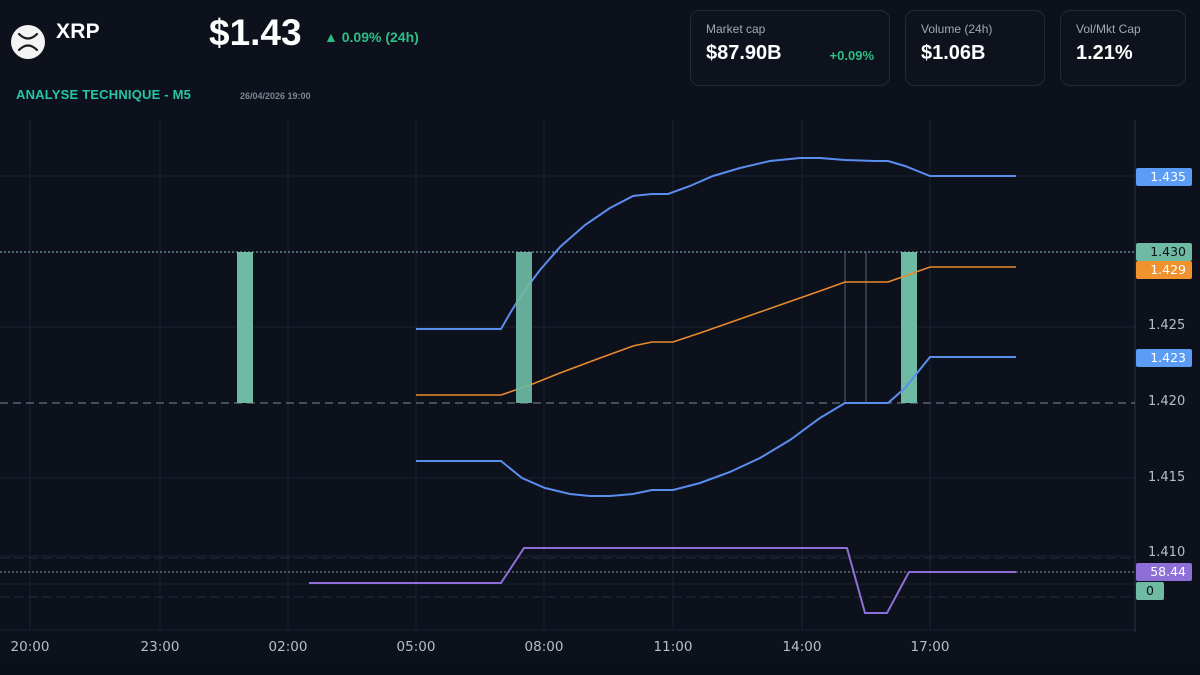 The width and height of the screenshot is (1200, 675). I want to click on x-tick: 20:00, so click(30, 647).